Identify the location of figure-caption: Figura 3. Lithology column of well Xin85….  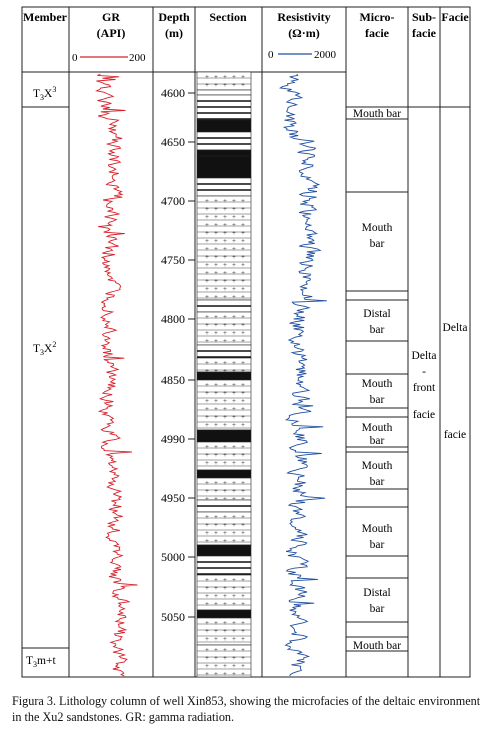
(246, 709).